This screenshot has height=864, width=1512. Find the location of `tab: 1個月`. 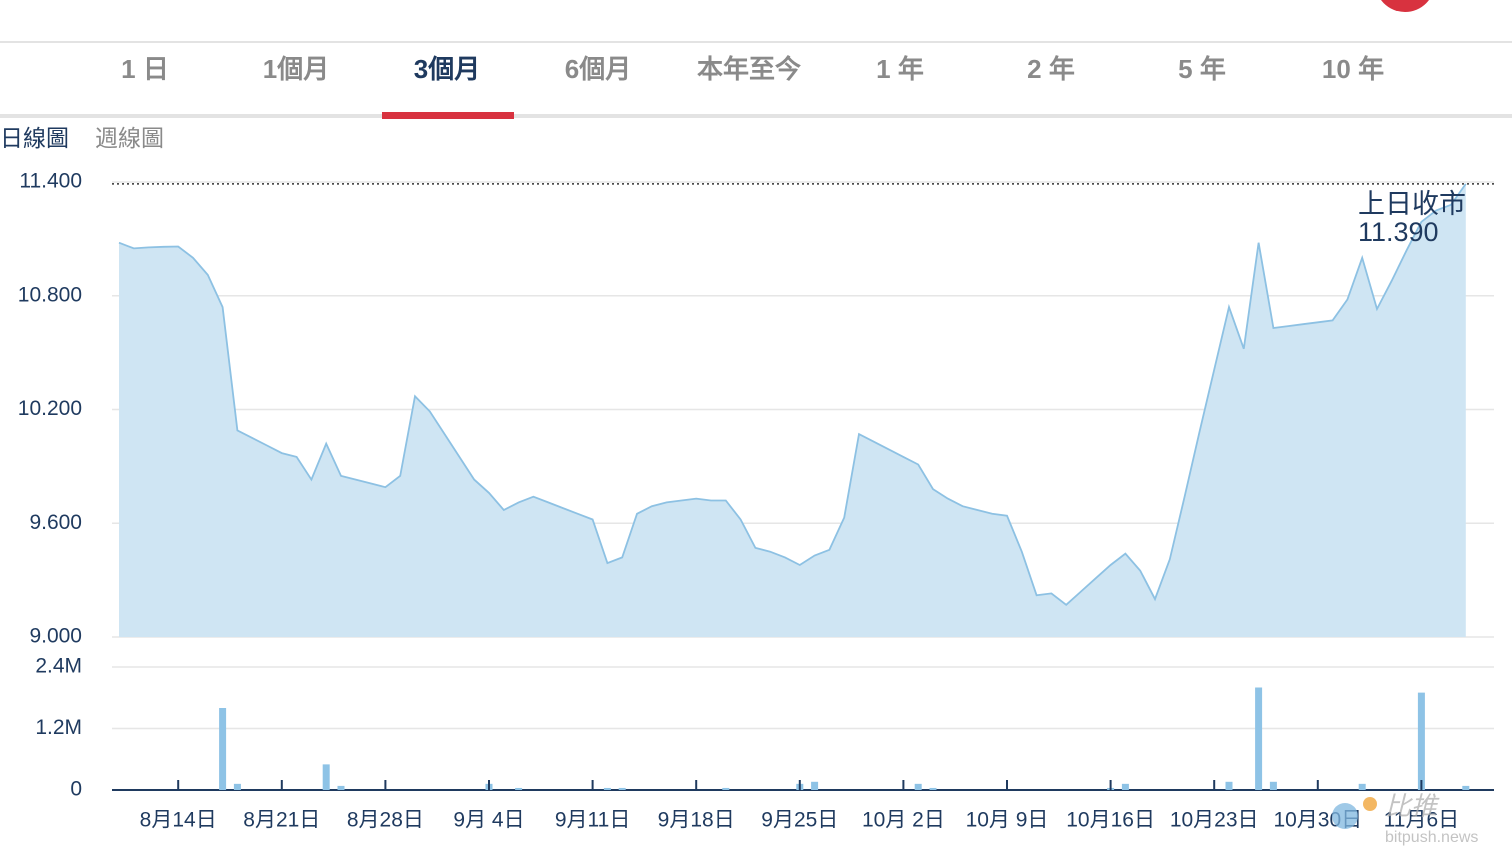

tab: 1個月 is located at coordinates (296, 69).